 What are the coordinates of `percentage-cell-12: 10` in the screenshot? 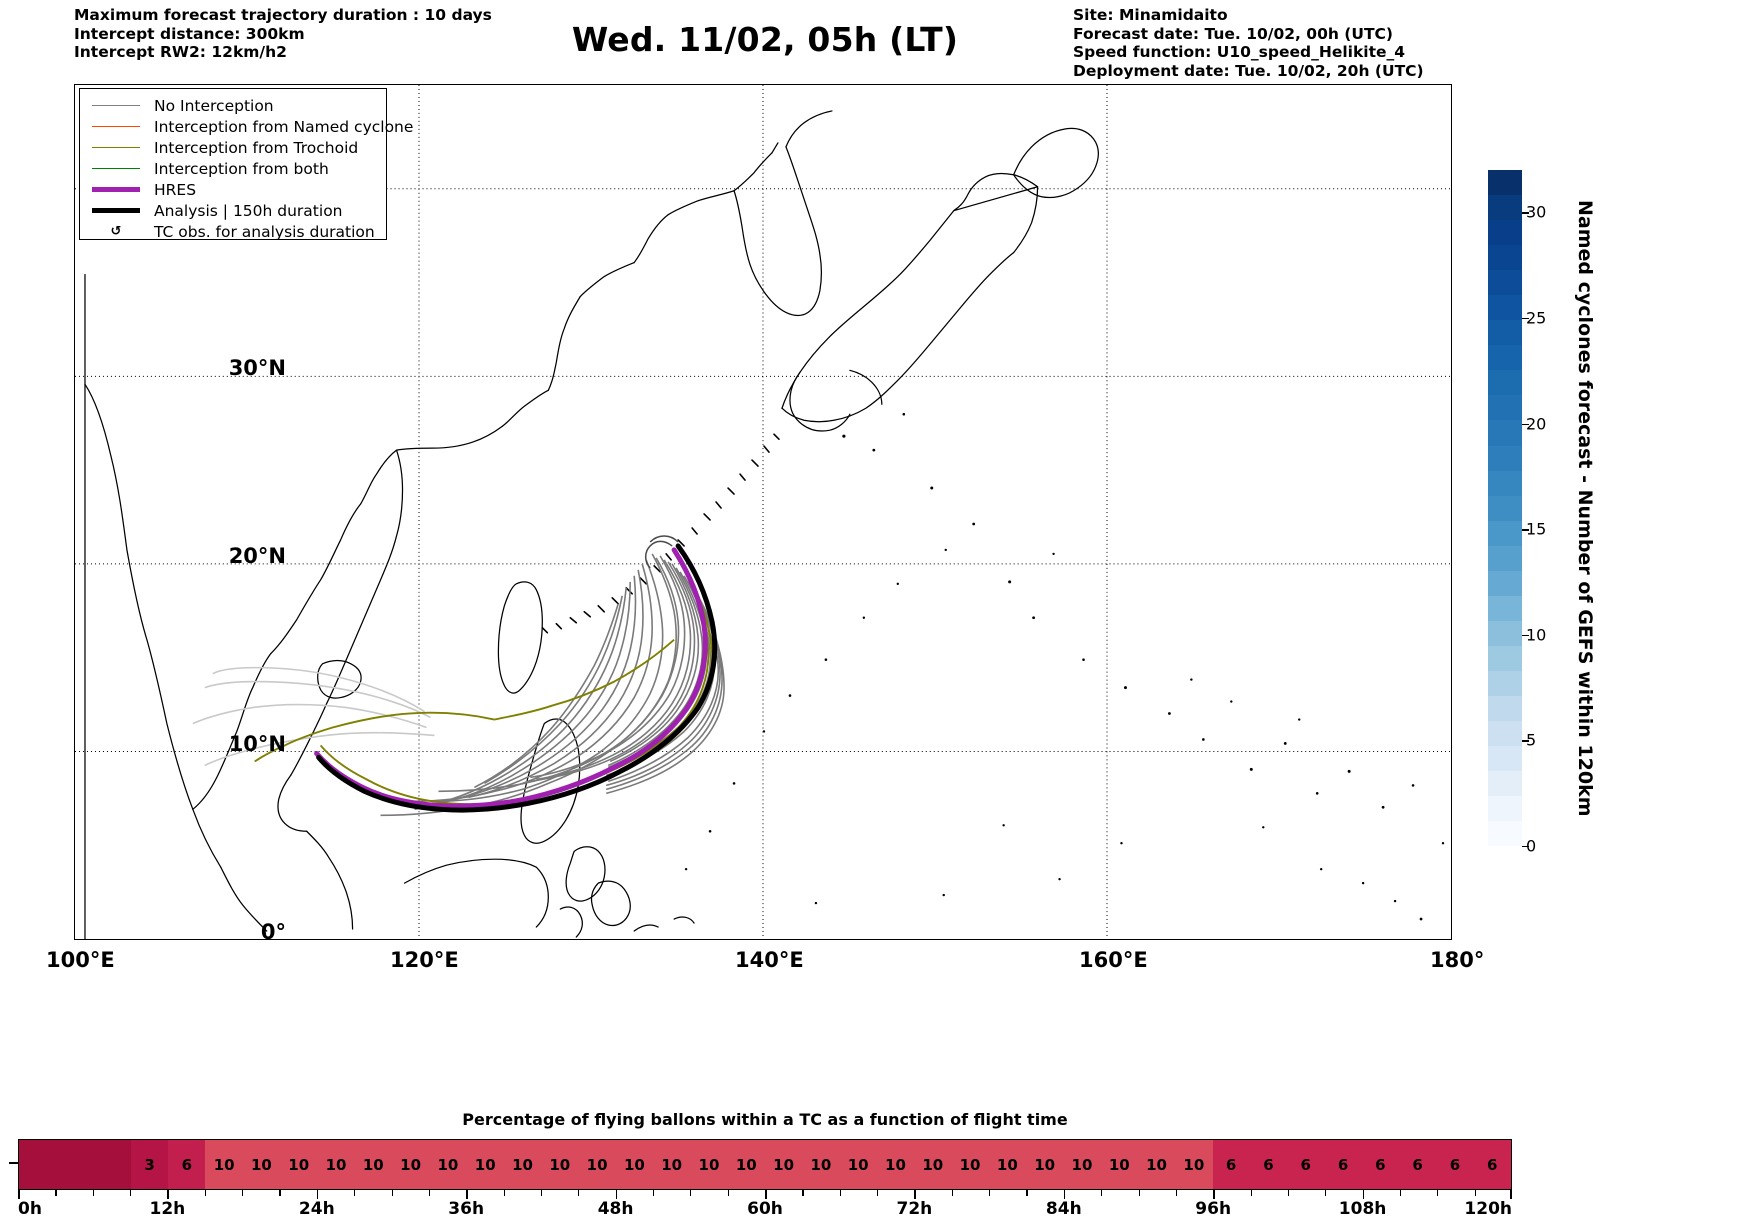 It's located at (560, 1164).